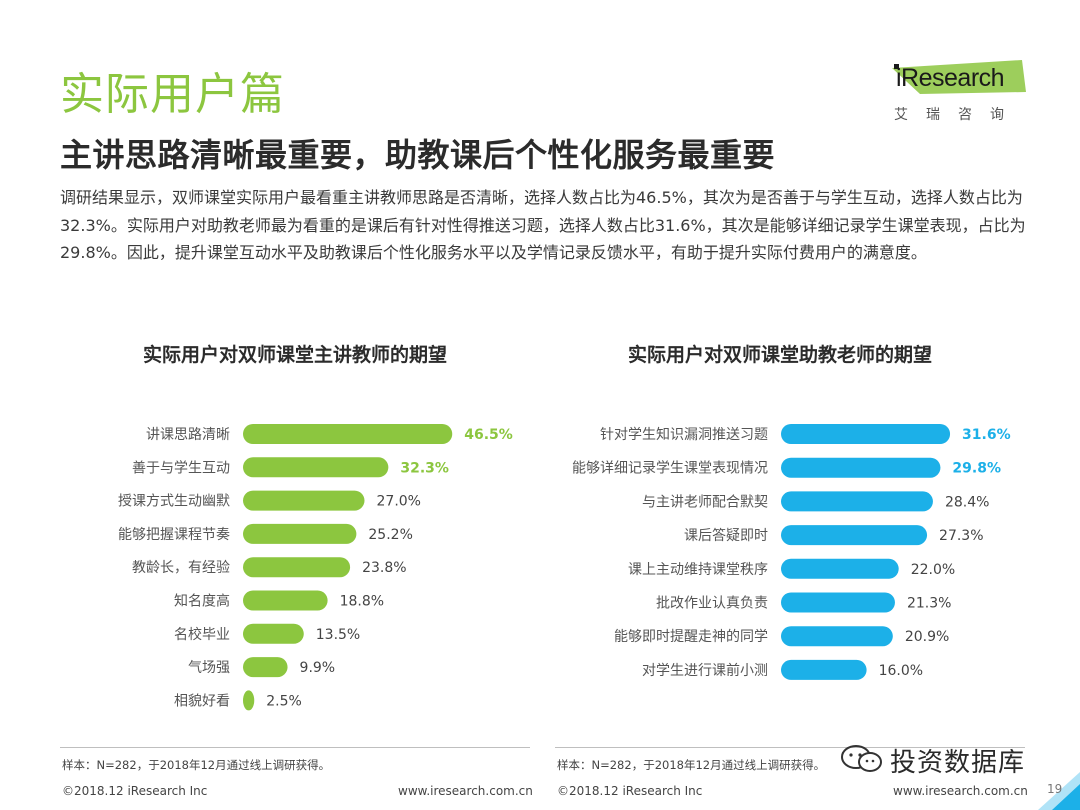  Describe the element at coordinates (705, 502) in the screenshot. I see `assistant-category-label-2: 与主讲老师配合默契` at that location.